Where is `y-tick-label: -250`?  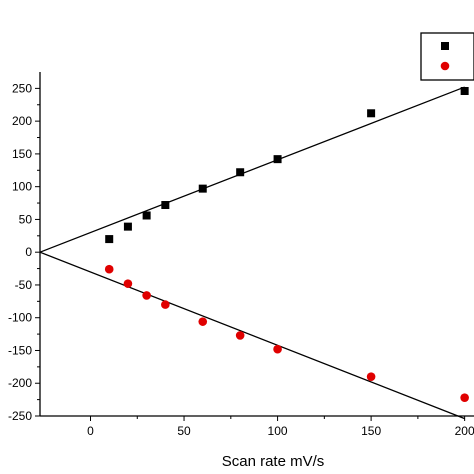 y-tick-label: -250 is located at coordinates (20, 416).